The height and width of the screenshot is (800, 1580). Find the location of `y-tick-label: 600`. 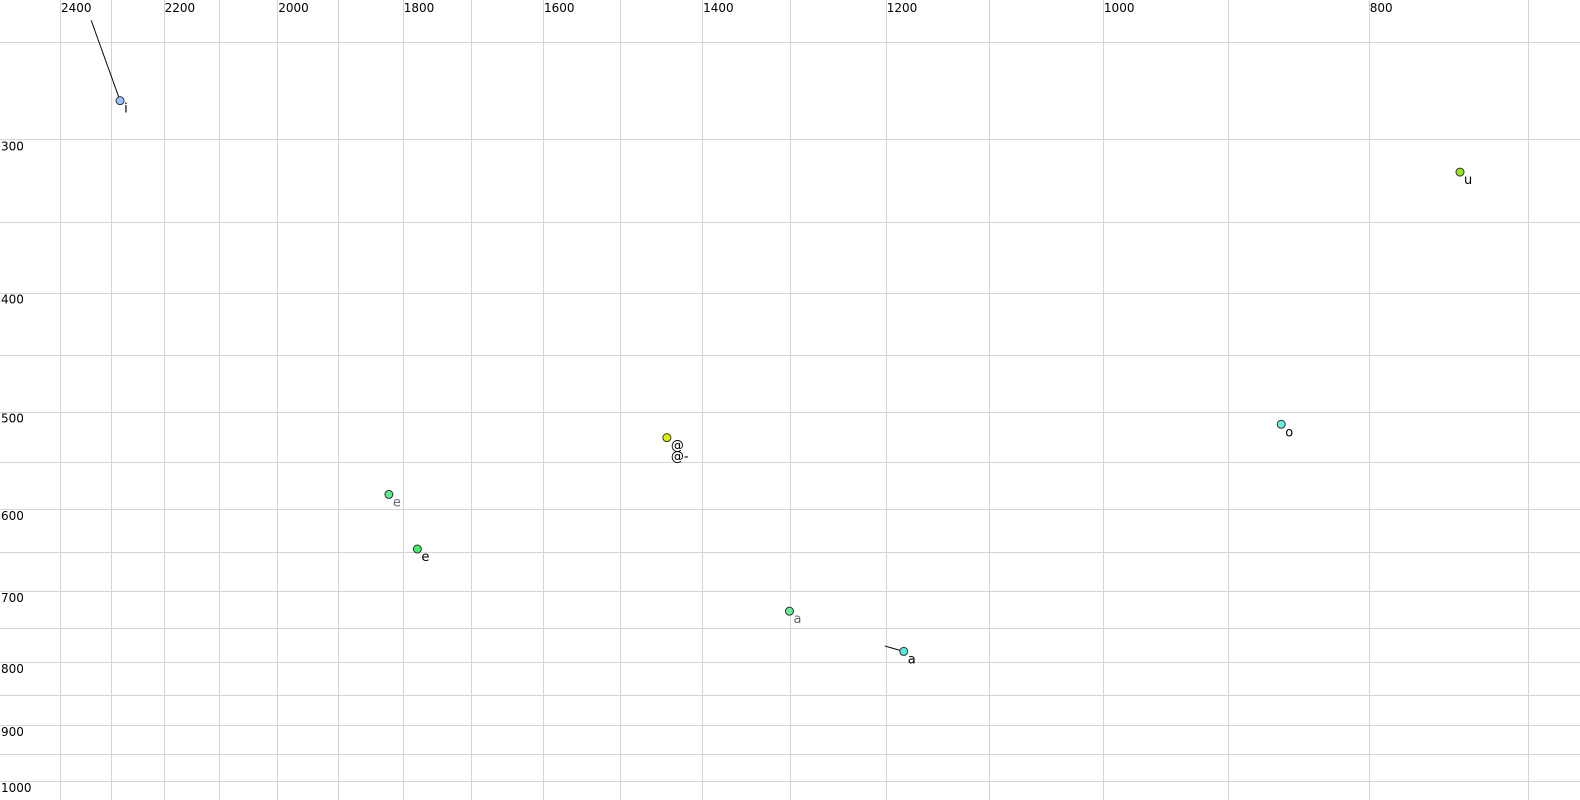

y-tick-label: 600 is located at coordinates (12, 516).